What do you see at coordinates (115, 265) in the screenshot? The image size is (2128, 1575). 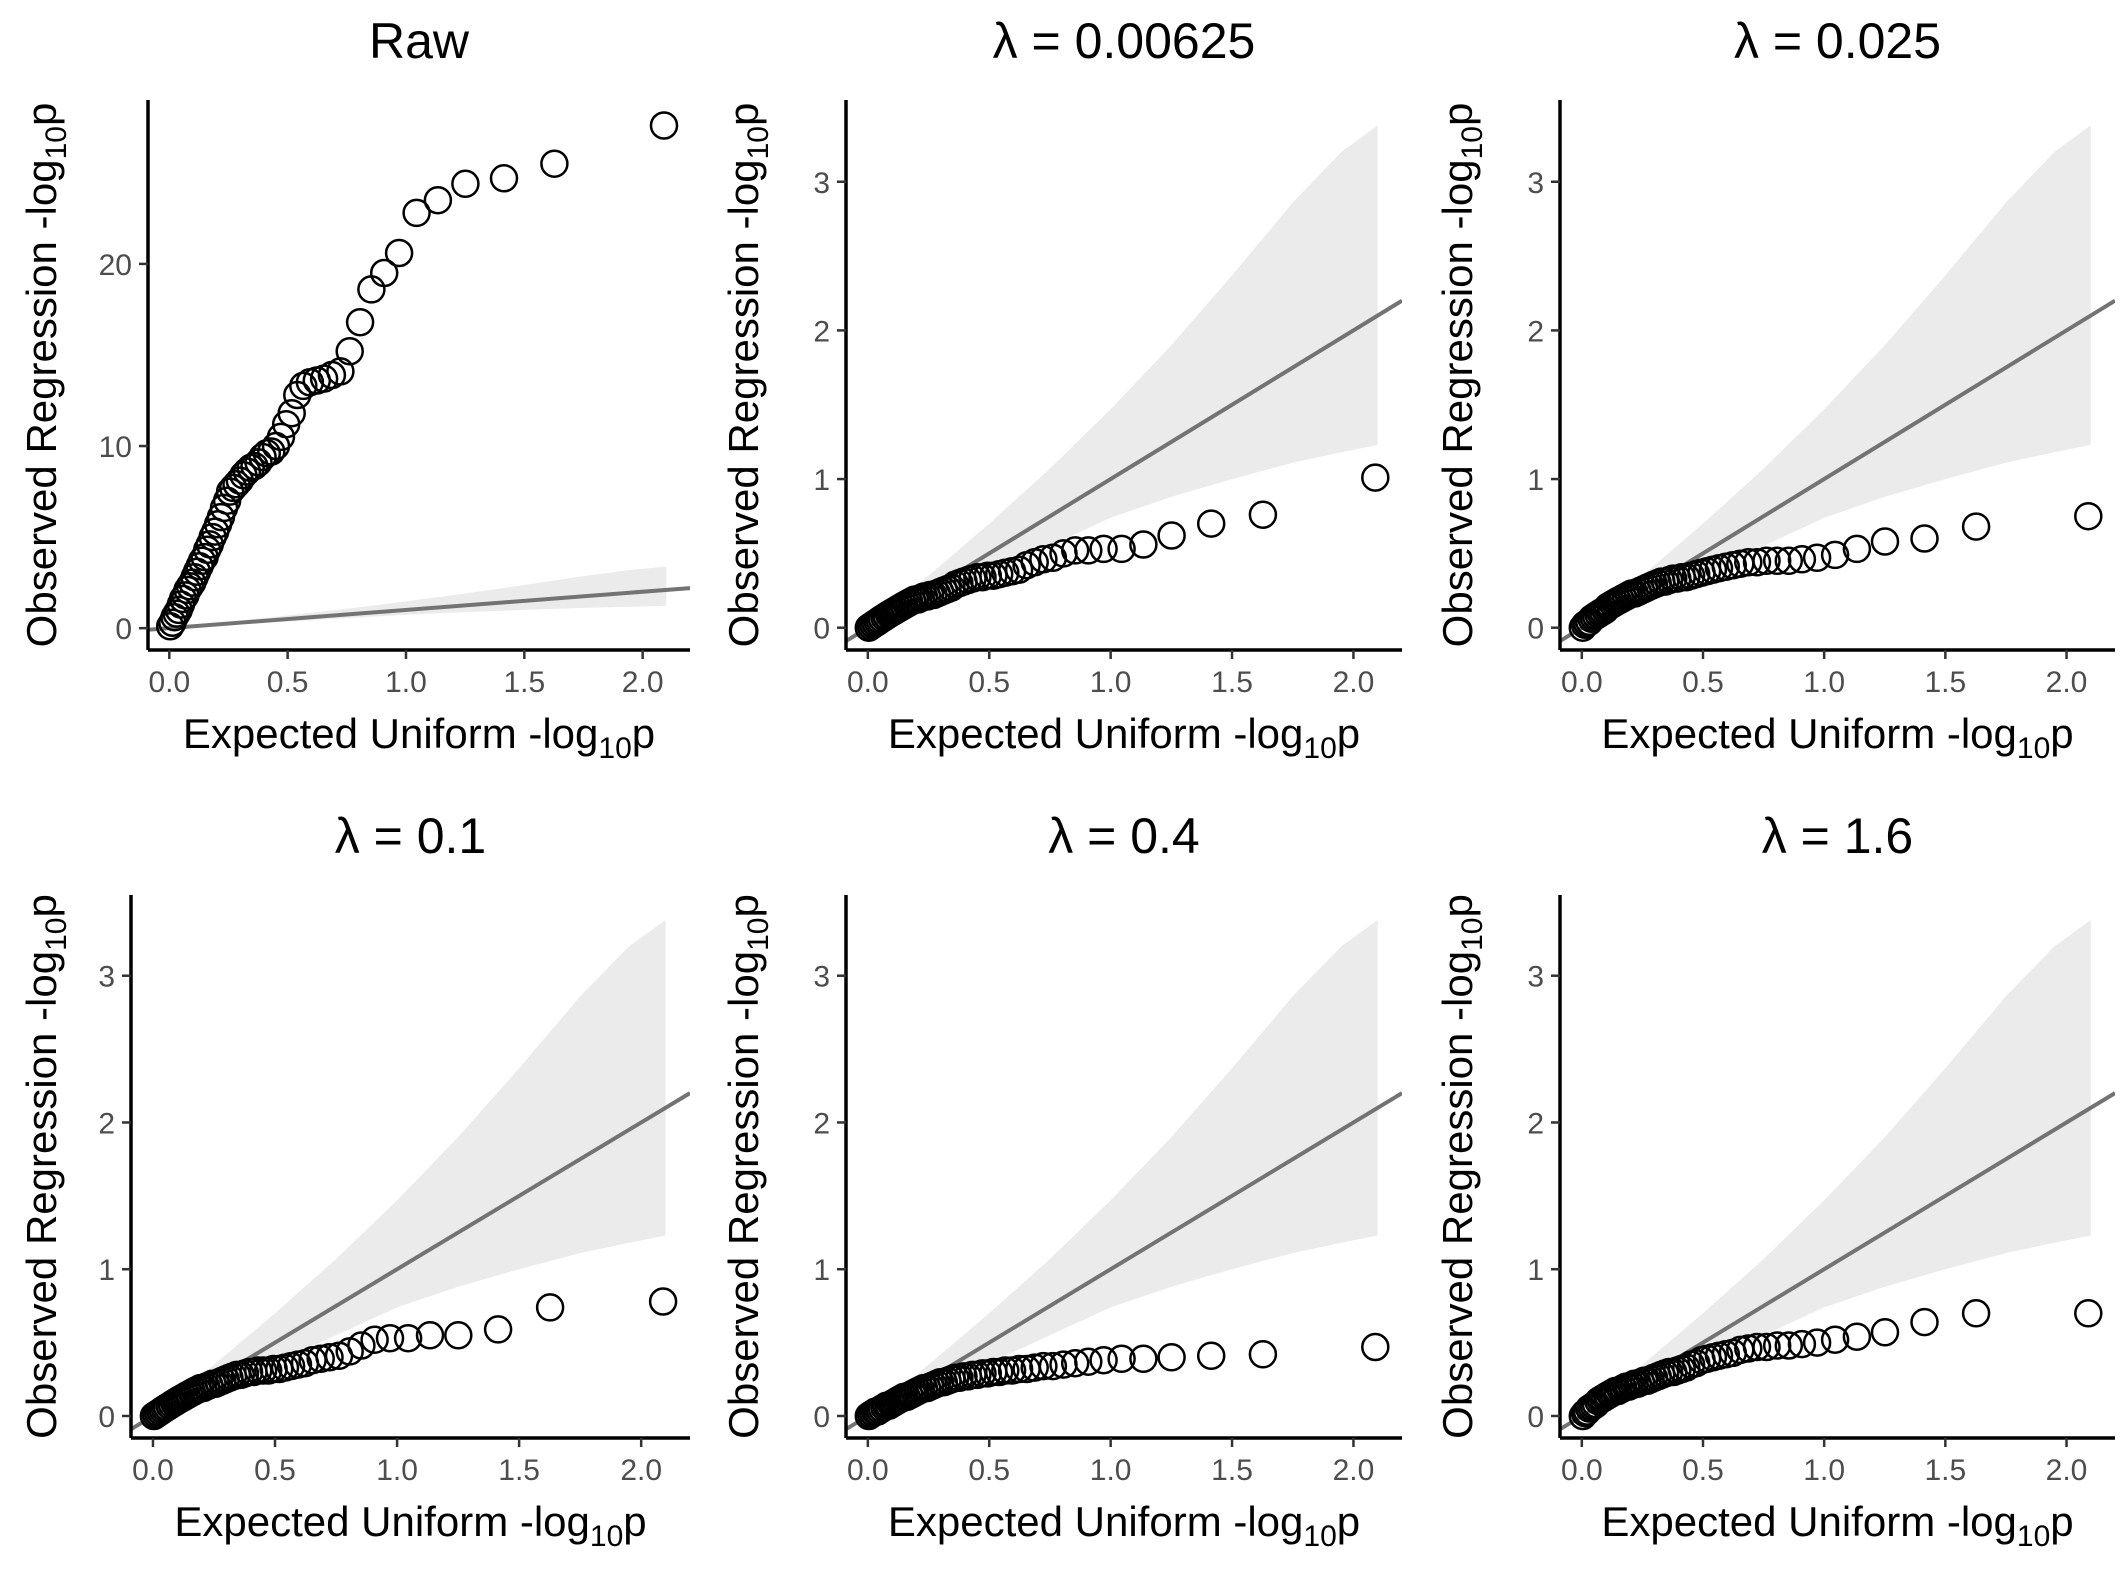 I see `y-tick-label: 20` at bounding box center [115, 265].